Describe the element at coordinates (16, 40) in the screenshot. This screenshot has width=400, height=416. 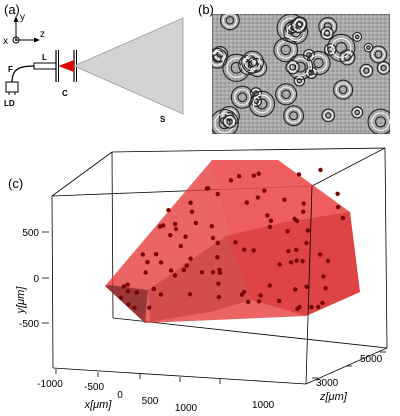
I see `x-axis-dot-icon` at that location.